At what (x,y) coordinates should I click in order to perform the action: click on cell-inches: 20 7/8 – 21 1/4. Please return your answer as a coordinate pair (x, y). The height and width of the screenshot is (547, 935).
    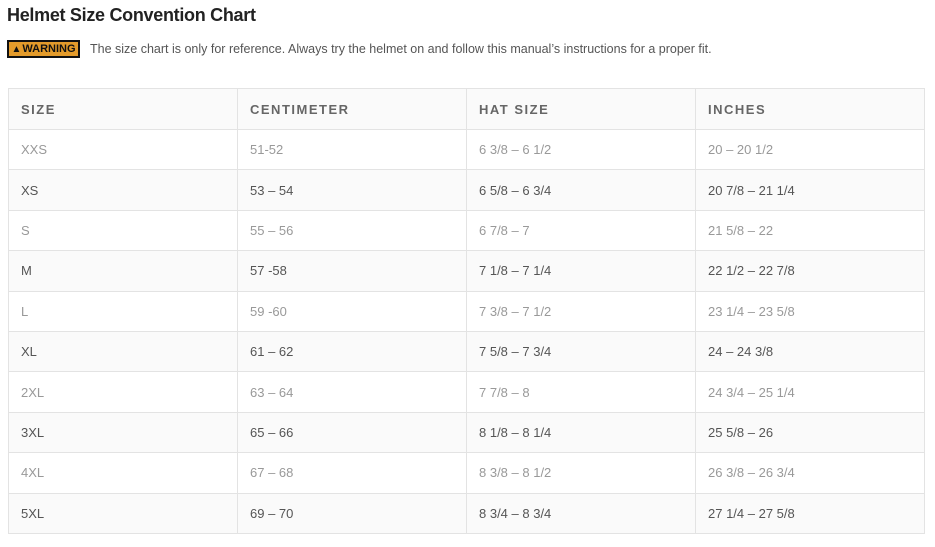
    Looking at the image, I should click on (810, 190).